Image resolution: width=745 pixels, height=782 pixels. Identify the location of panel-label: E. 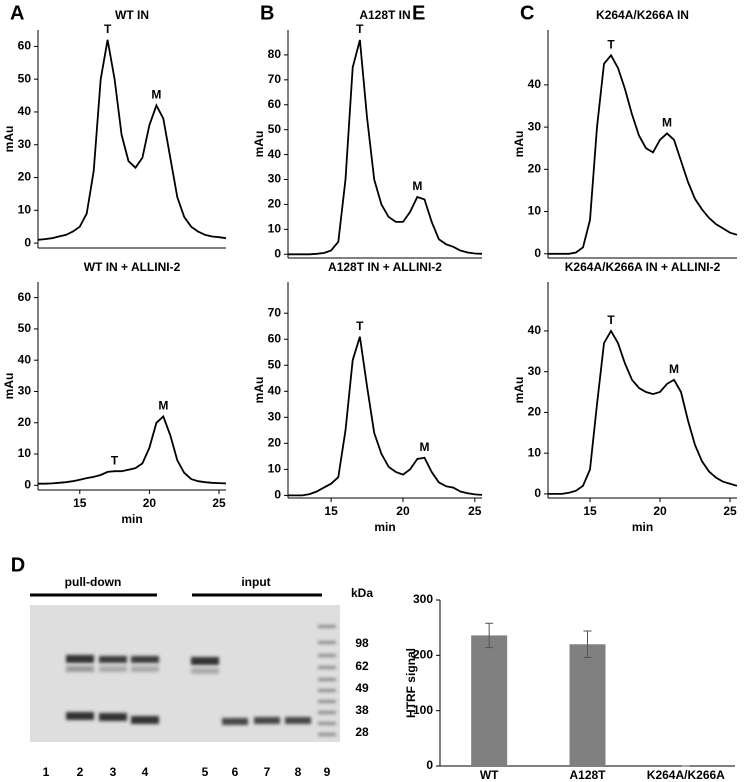
(418, 13).